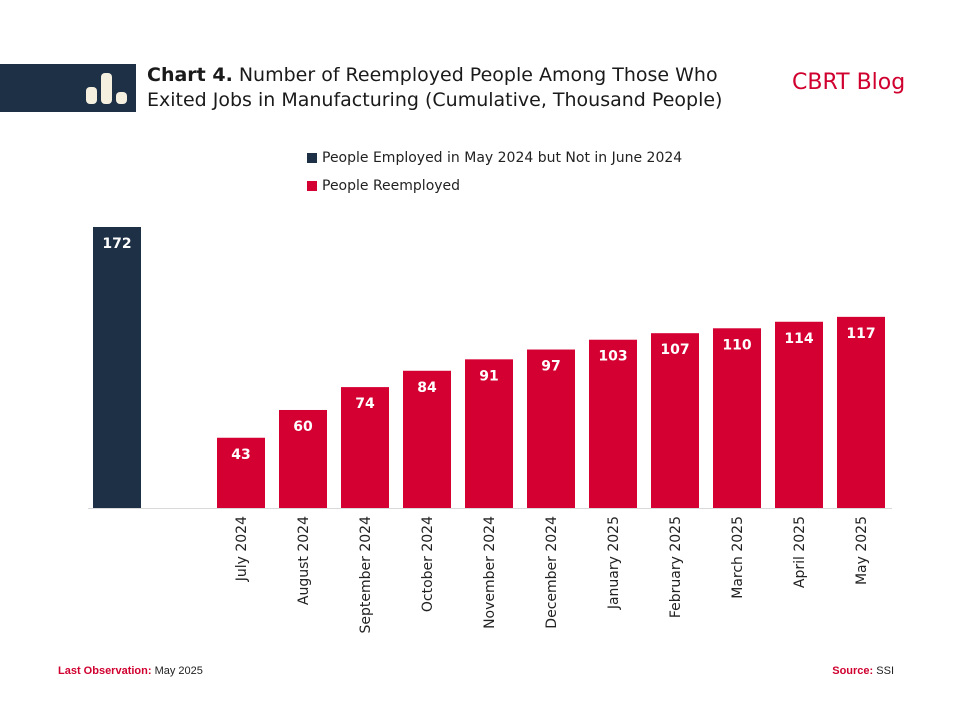  I want to click on legend-swatch-navy, so click(312, 158).